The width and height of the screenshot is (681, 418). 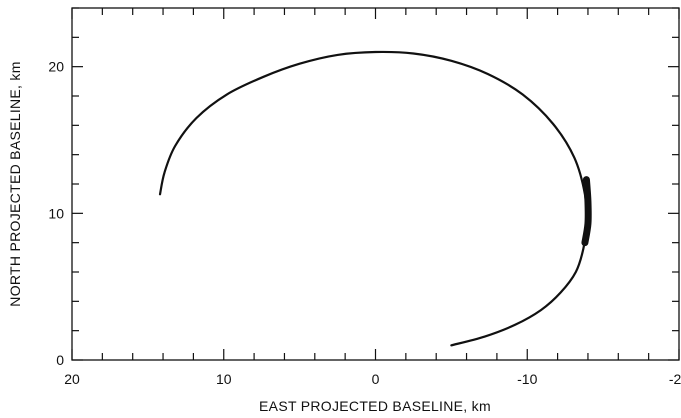 I want to click on y-tick-labels: 0 10 20, so click(x=56, y=213).